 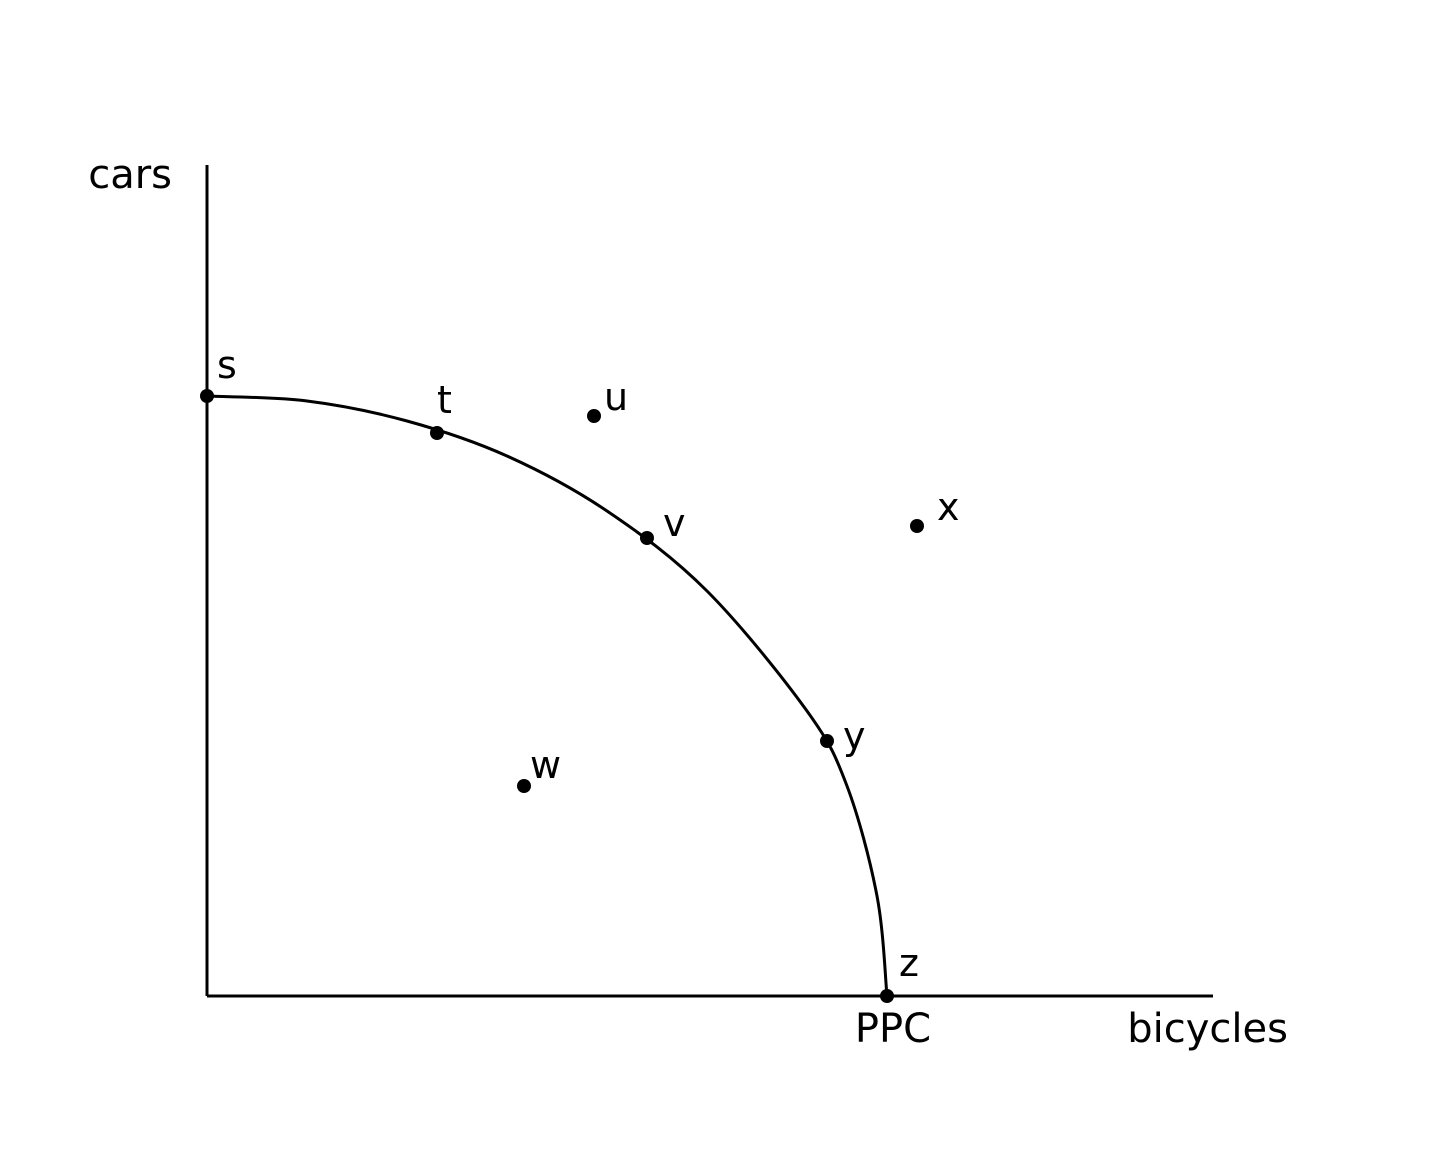 What do you see at coordinates (545, 765) in the screenshot?
I see `point-label-w: w` at bounding box center [545, 765].